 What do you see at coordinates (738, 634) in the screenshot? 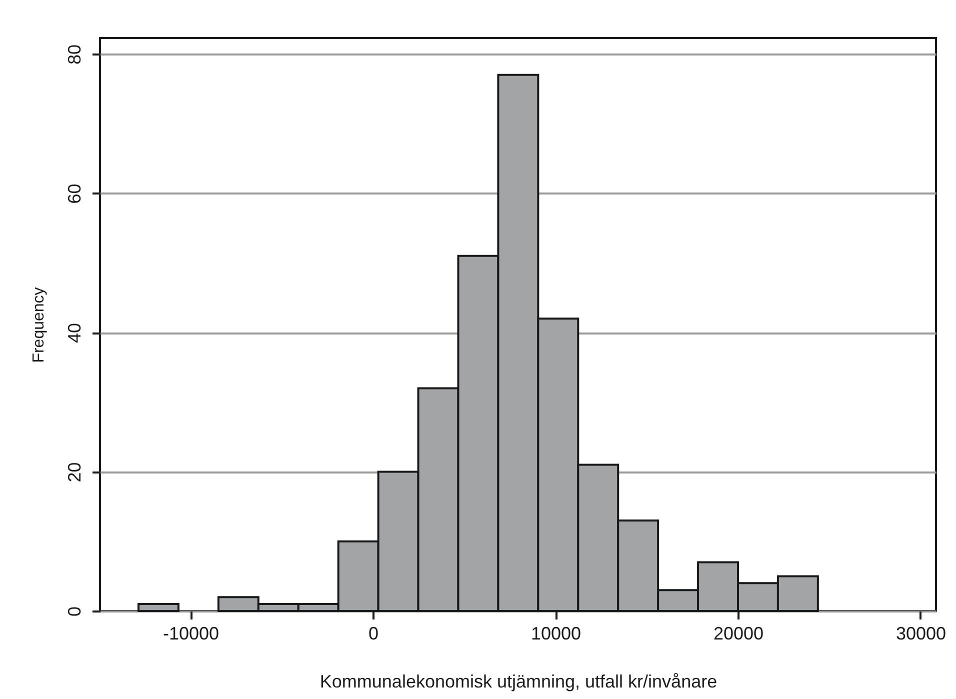
I see `x-tick-label: 20000` at bounding box center [738, 634].